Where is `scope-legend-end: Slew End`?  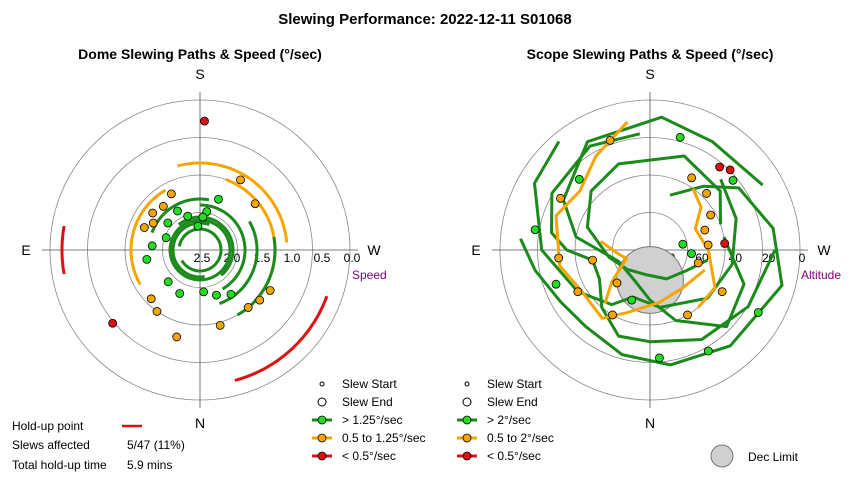
scope-legend-end: Slew End is located at coordinates (512, 402).